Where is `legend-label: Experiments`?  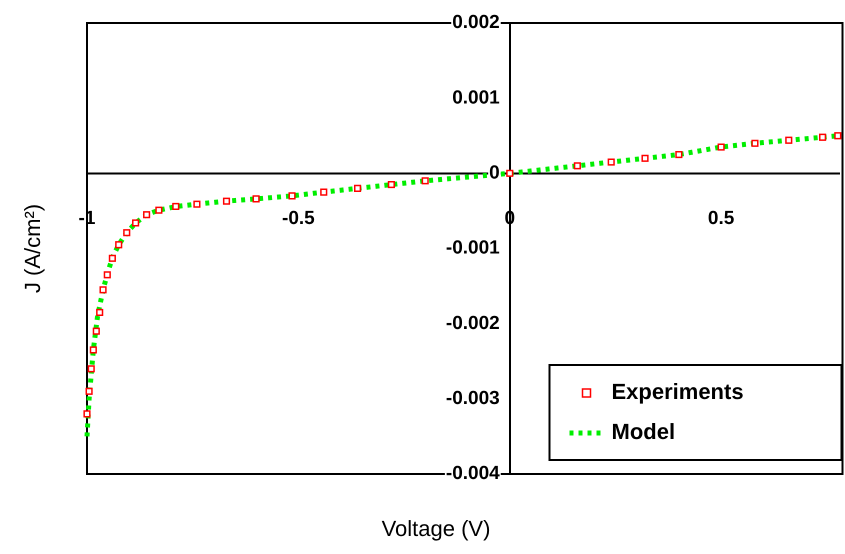
legend-label: Experiments is located at coordinates (678, 391).